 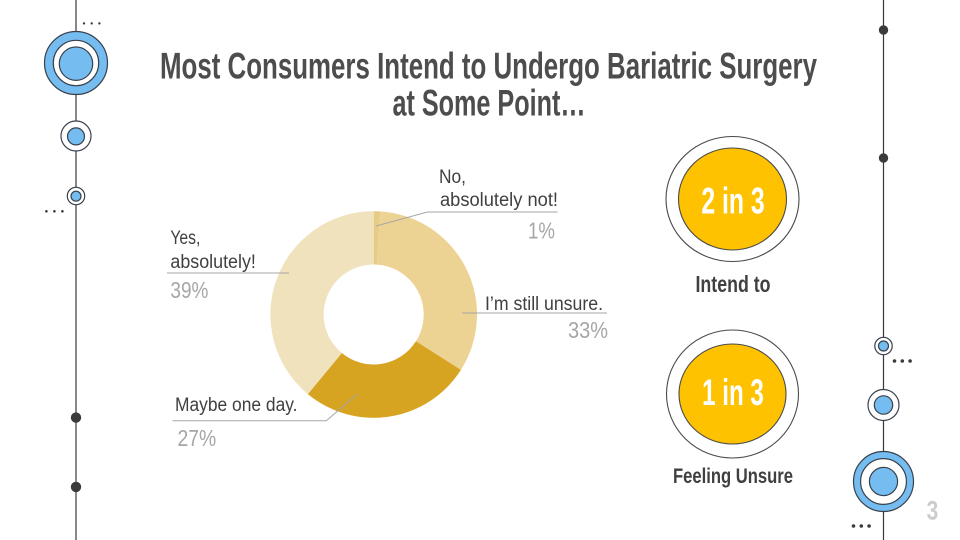 I want to click on svg-text: 39%, so click(x=189, y=290).